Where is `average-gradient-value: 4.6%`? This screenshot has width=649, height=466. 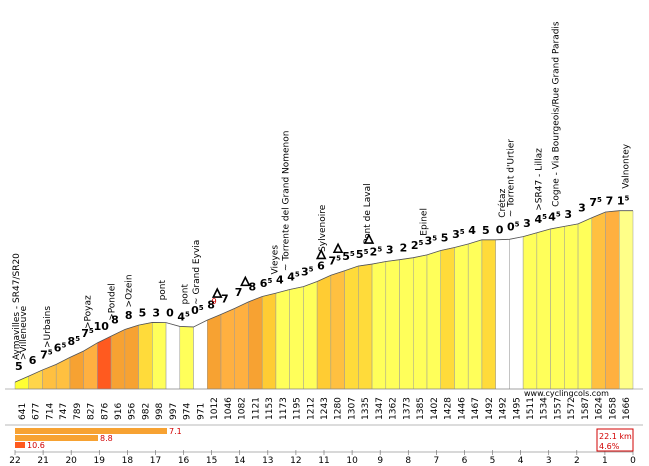
average-gradient-value: 4.6% is located at coordinates (609, 446).